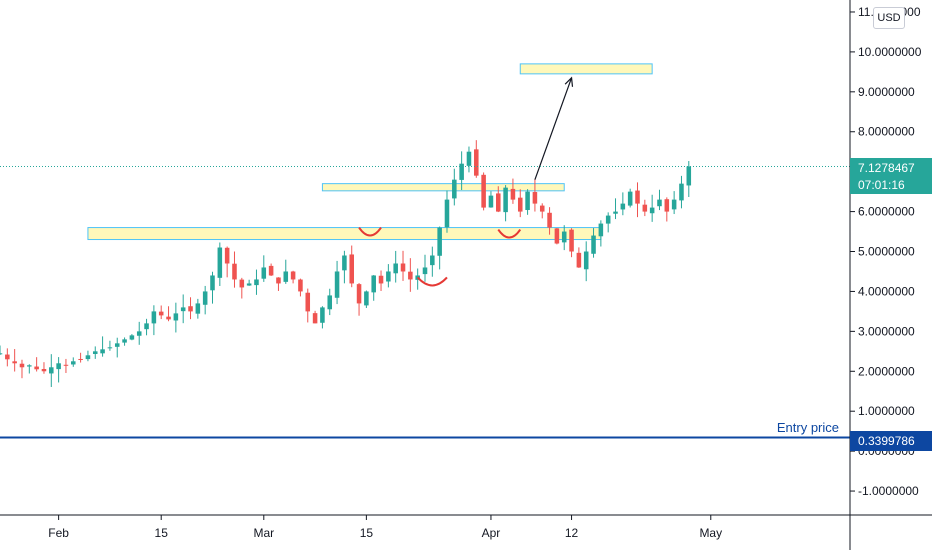 The height and width of the screenshot is (550, 932). I want to click on price-tick-label: -1.0000000, so click(888, 491).